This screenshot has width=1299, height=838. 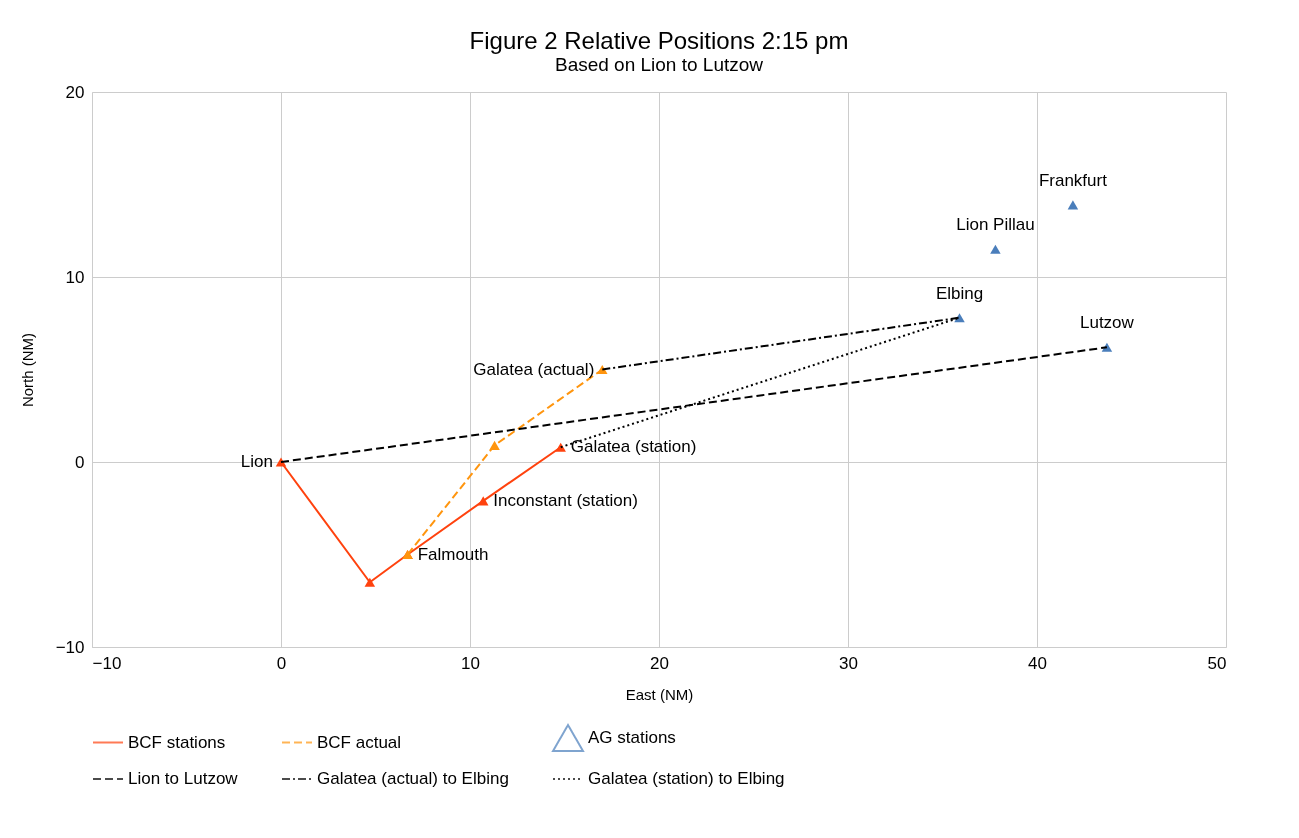 What do you see at coordinates (80, 462) in the screenshot?
I see `y-tick-label: 0` at bounding box center [80, 462].